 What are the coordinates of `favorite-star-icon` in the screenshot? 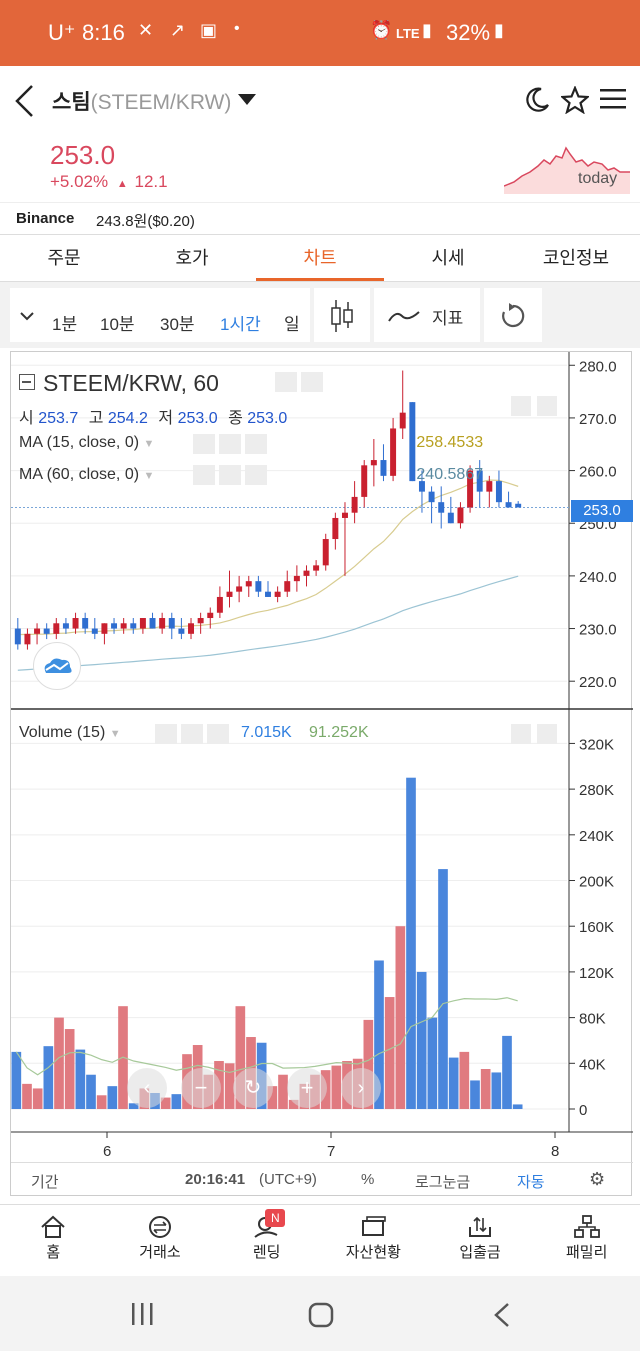 It's located at (575, 100).